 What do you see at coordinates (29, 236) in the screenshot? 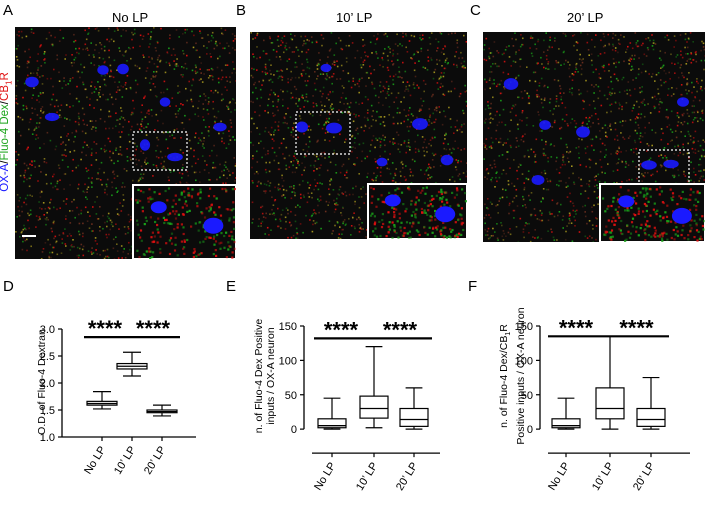
I see `scale-bar` at bounding box center [29, 236].